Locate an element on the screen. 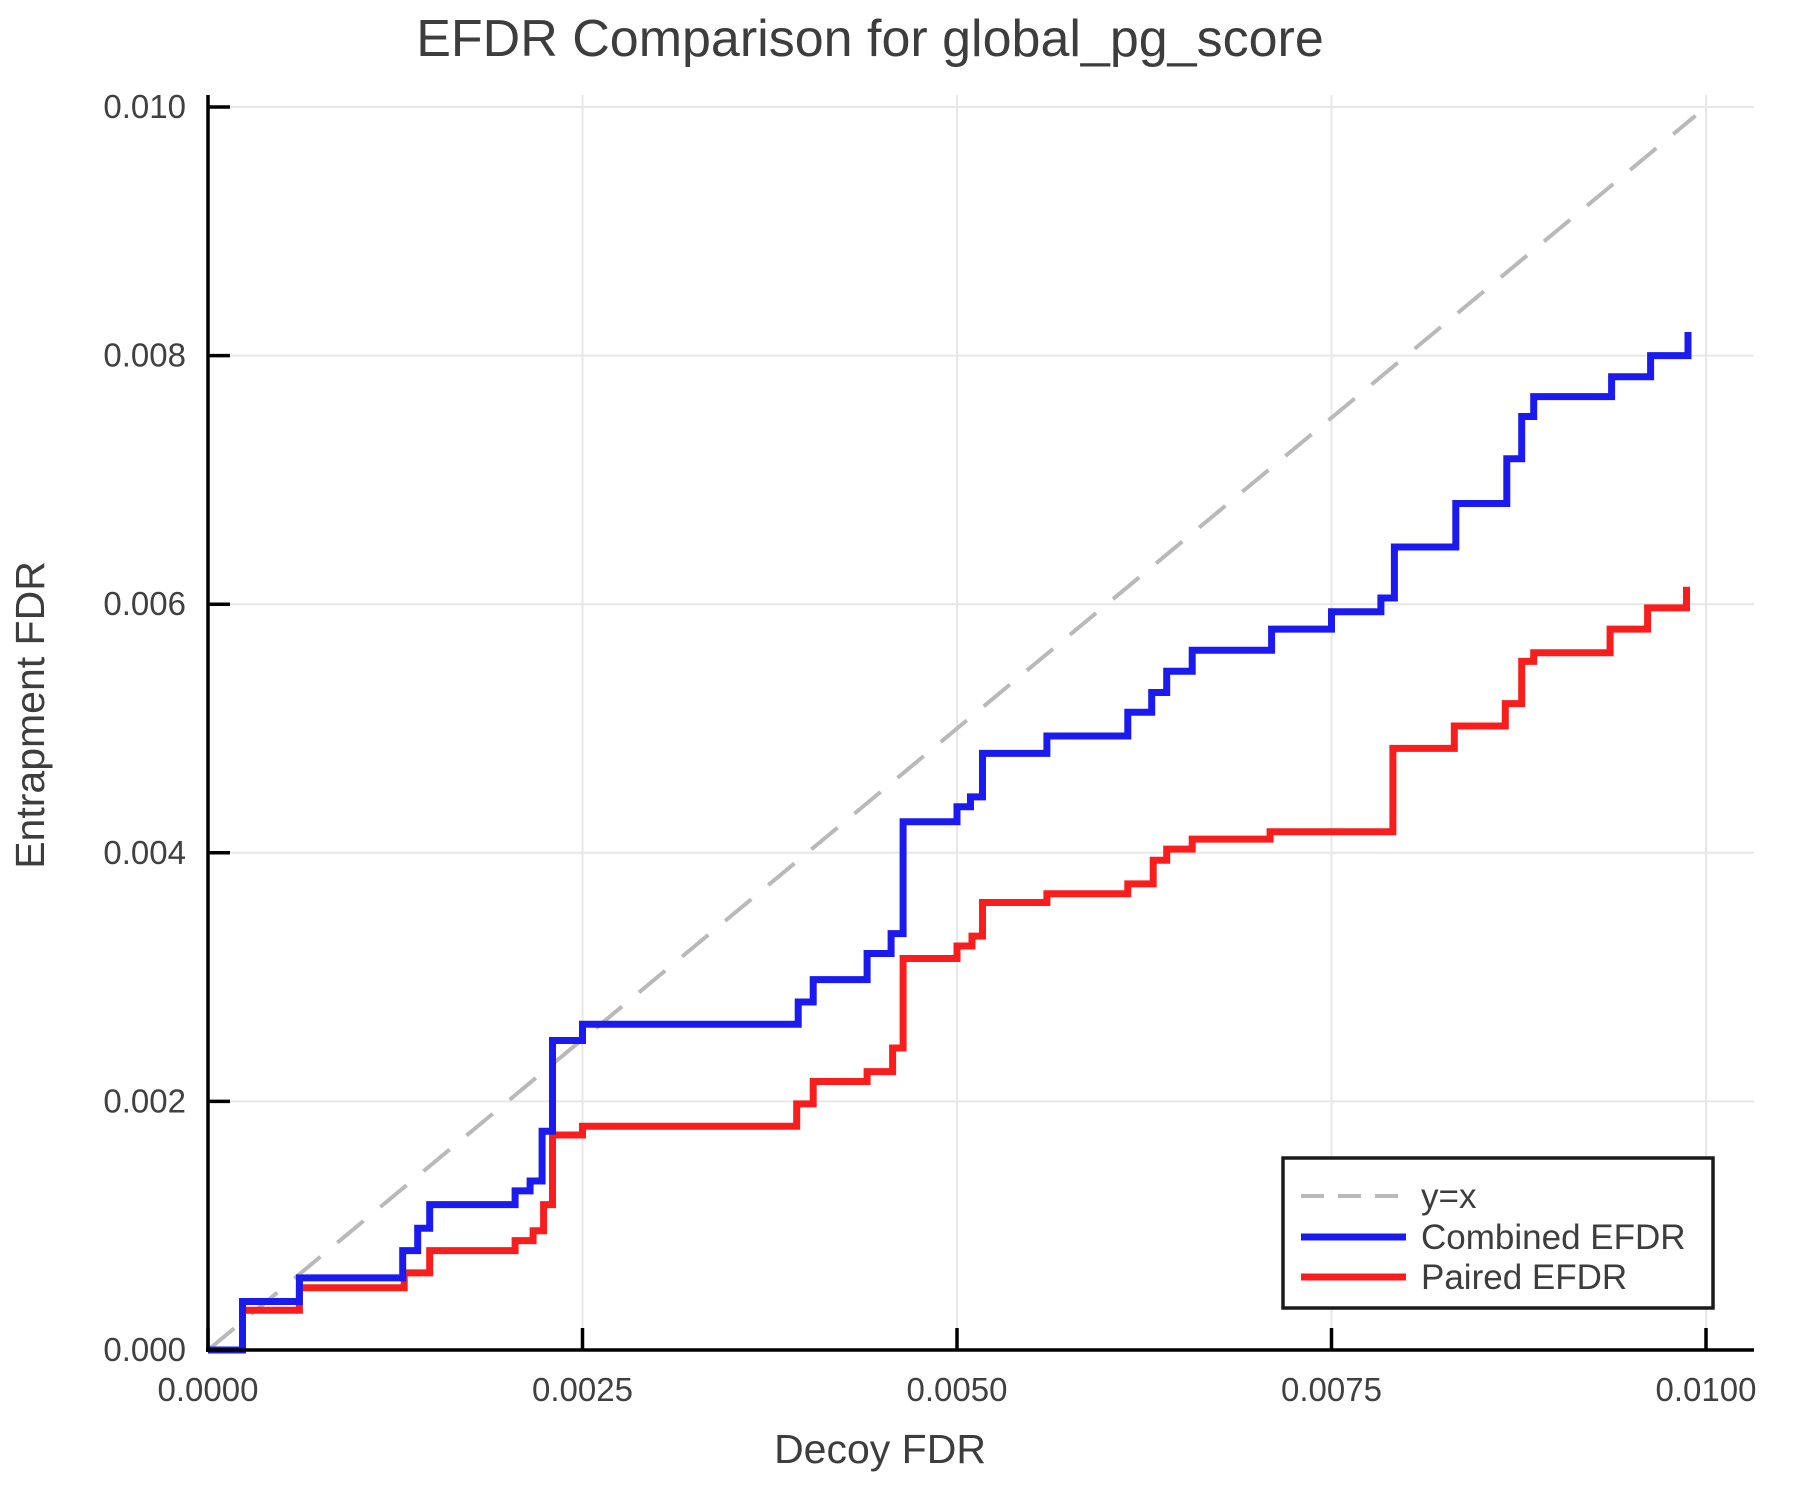 The height and width of the screenshot is (1505, 1800). y-tick-label: 0.006 is located at coordinates (144, 603).